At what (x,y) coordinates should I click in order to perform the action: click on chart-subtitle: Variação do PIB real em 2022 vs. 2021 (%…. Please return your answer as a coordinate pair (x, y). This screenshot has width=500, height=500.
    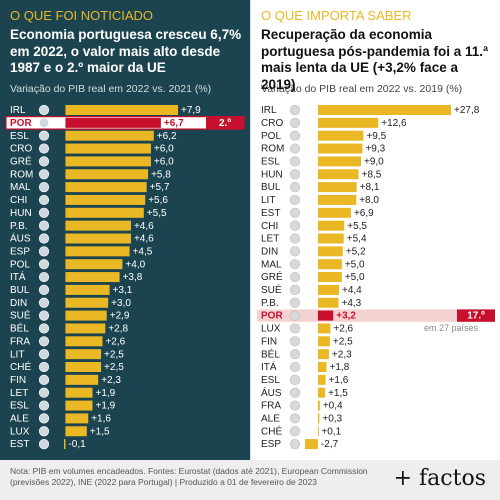
    Looking at the image, I should click on (111, 89).